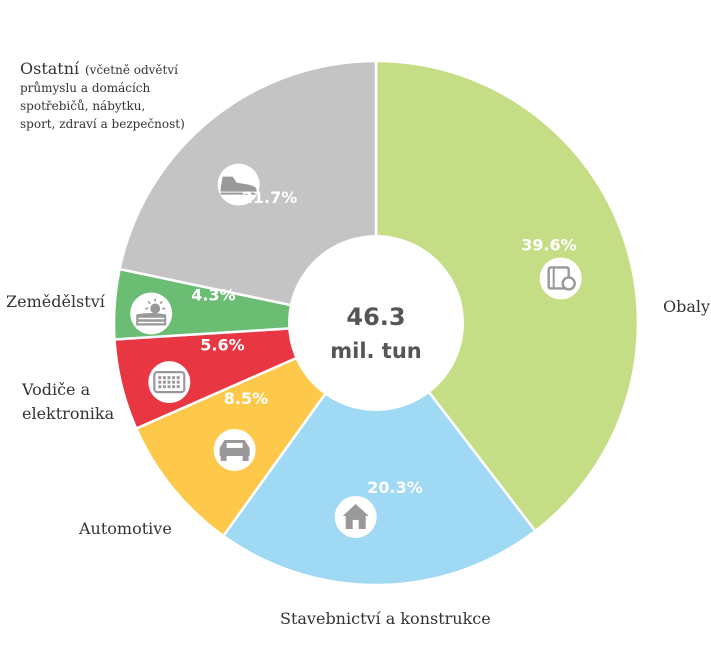 This screenshot has height=647, width=711. I want to click on slice-value-label: 5.6%, so click(222, 344).